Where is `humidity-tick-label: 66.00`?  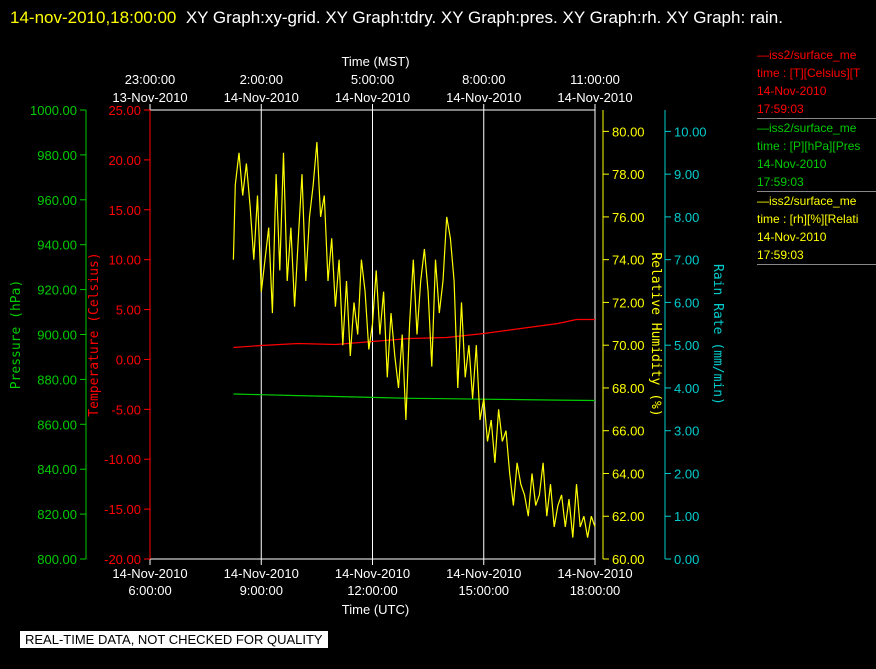 humidity-tick-label: 66.00 is located at coordinates (628, 431).